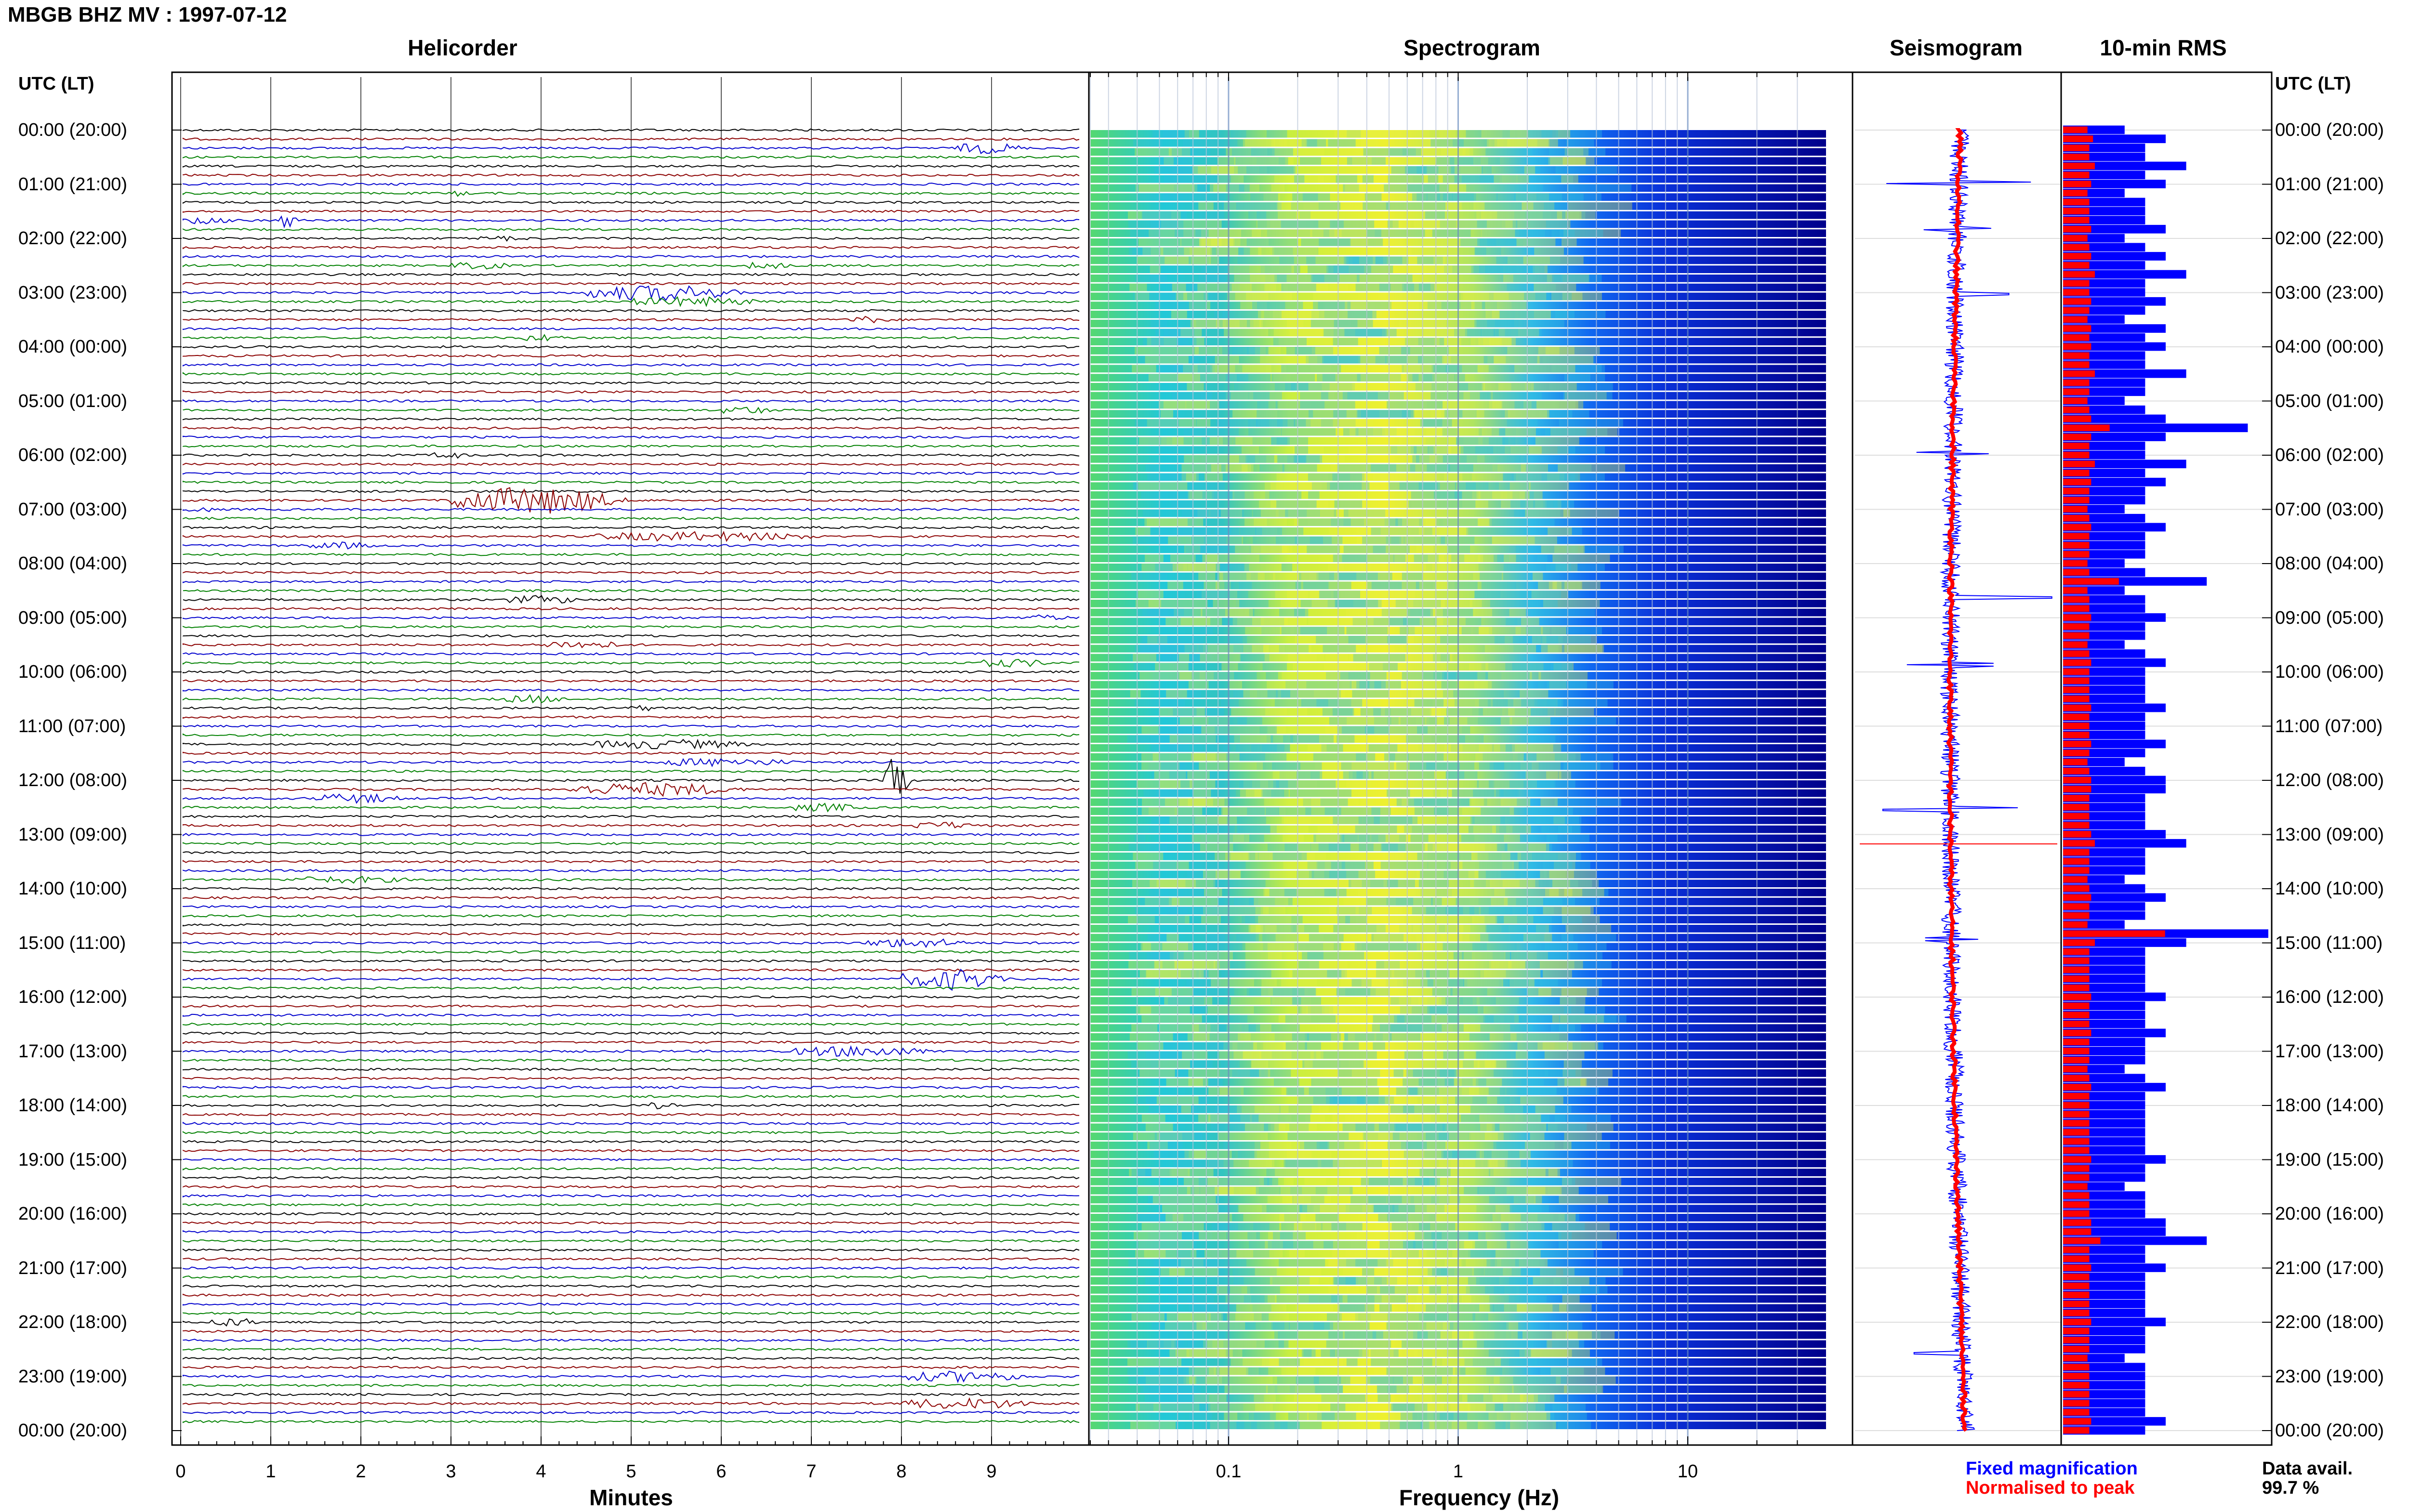  Describe the element at coordinates (1956, 47) in the screenshot. I see `seismogram-title: Seismogram` at that location.